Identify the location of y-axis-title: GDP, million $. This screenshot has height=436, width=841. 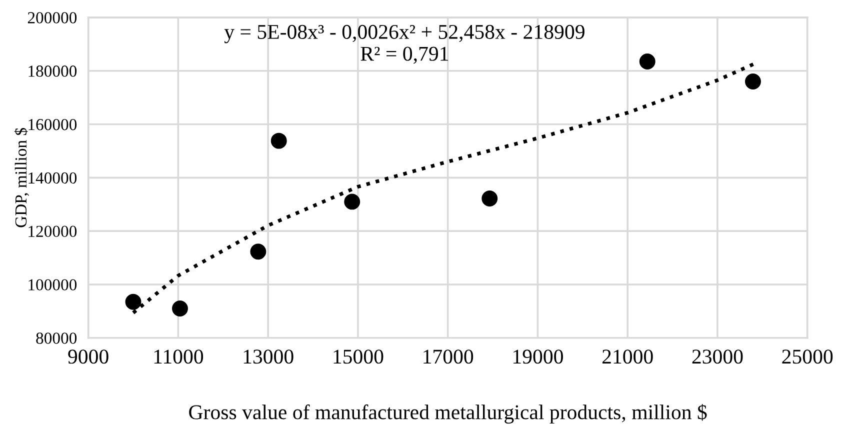
(21, 178).